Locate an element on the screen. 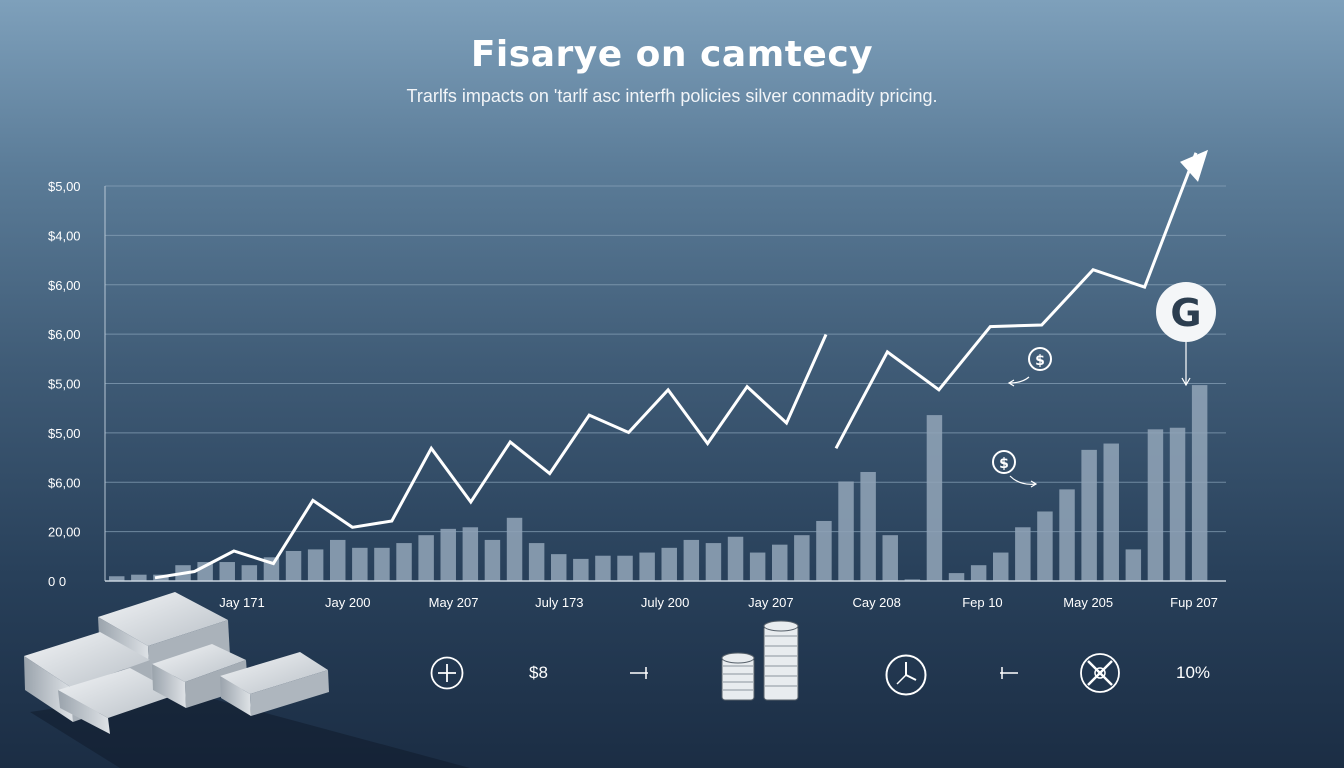  x-tick-label: July 200 is located at coordinates (665, 602).